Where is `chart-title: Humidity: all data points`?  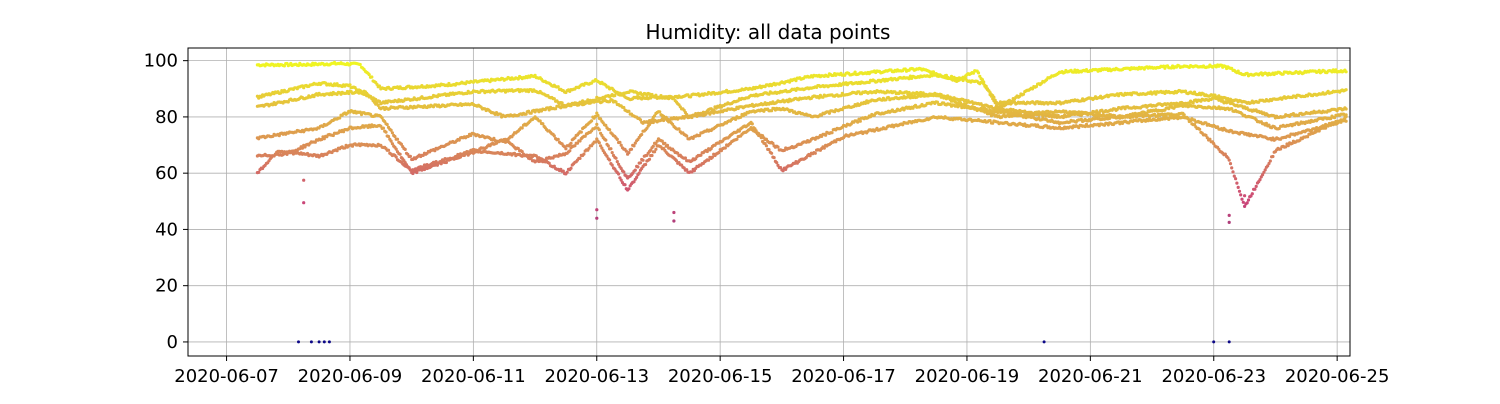
chart-title: Humidity: all data points is located at coordinates (768, 32).